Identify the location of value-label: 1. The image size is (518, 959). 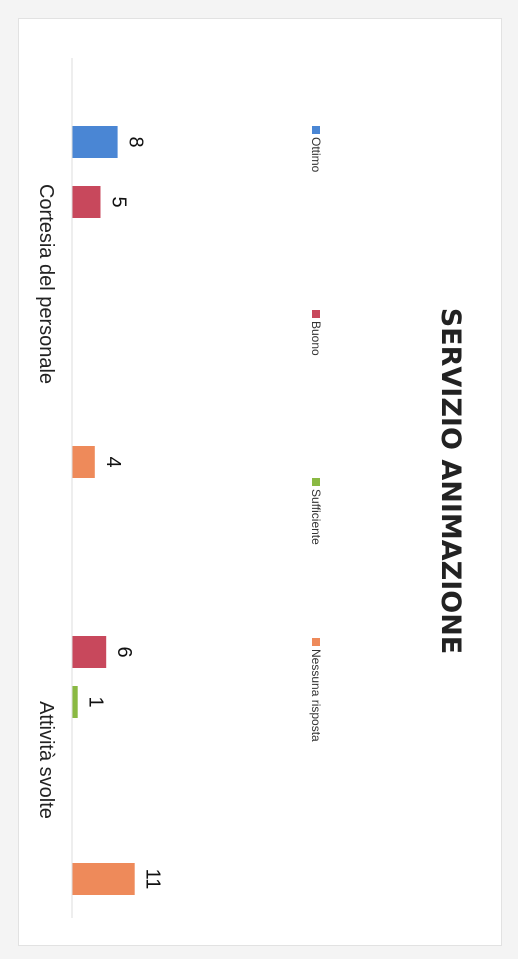
(96, 701).